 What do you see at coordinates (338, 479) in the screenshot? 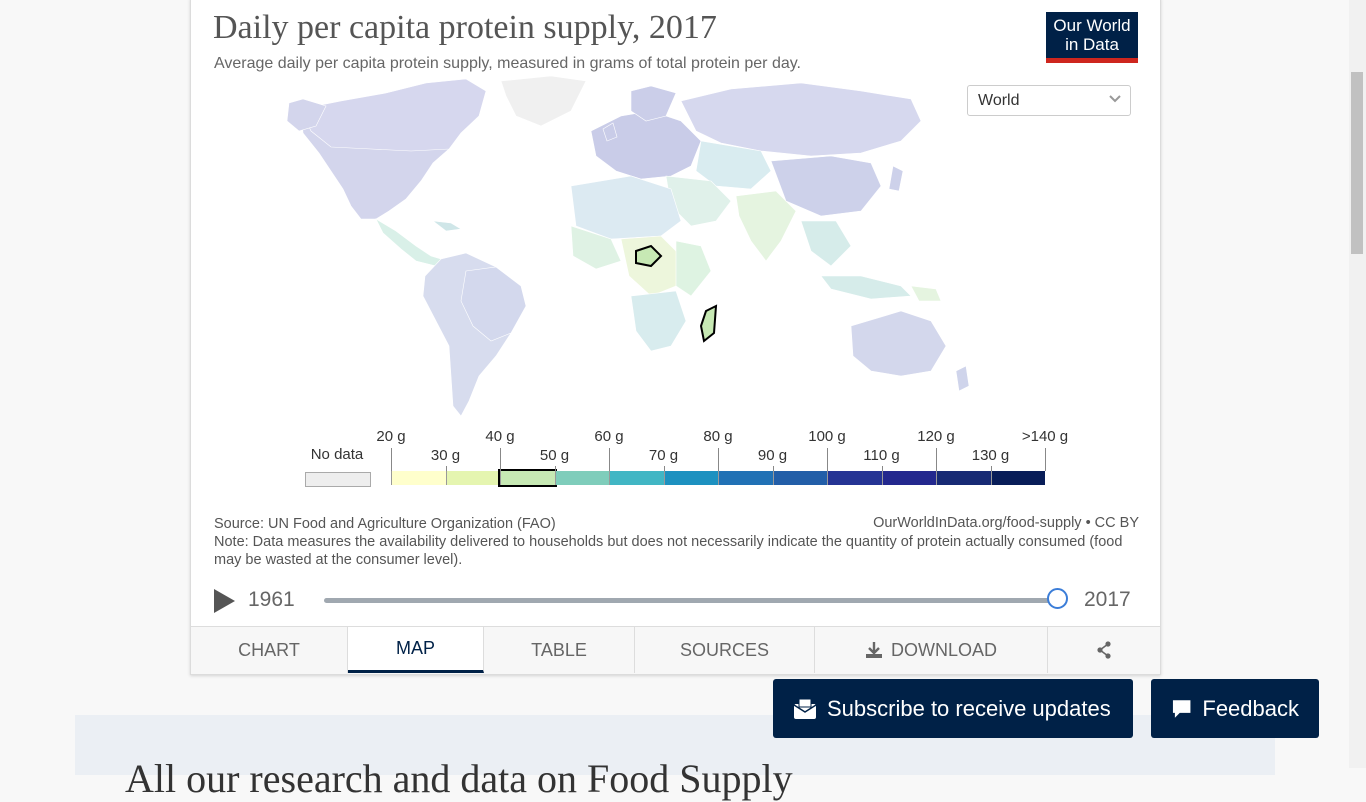
I see `legend-no-data-swatch` at bounding box center [338, 479].